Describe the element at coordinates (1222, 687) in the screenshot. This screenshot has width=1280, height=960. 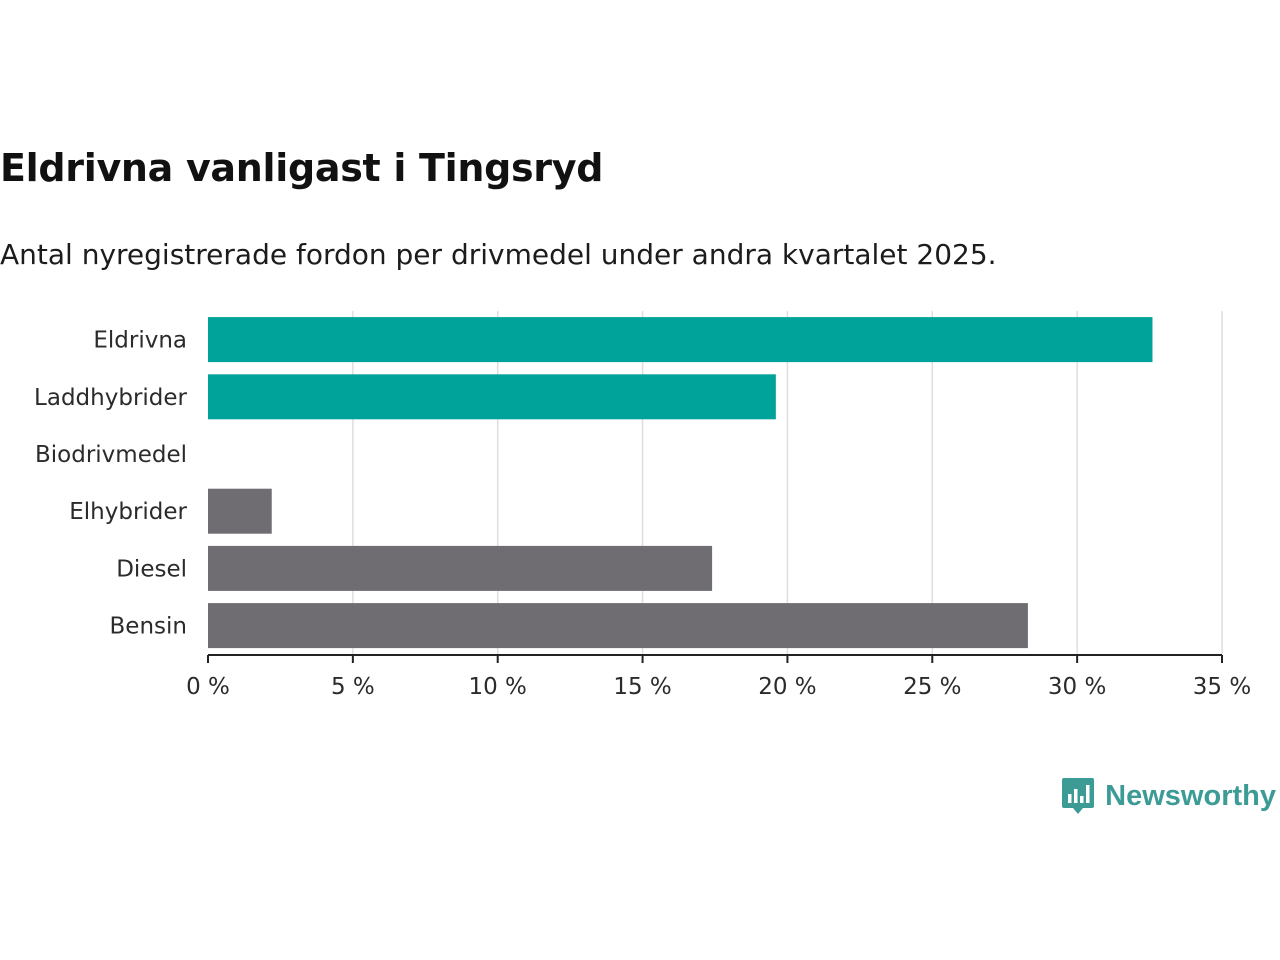
I see `x-tick-label: 35 %` at that location.